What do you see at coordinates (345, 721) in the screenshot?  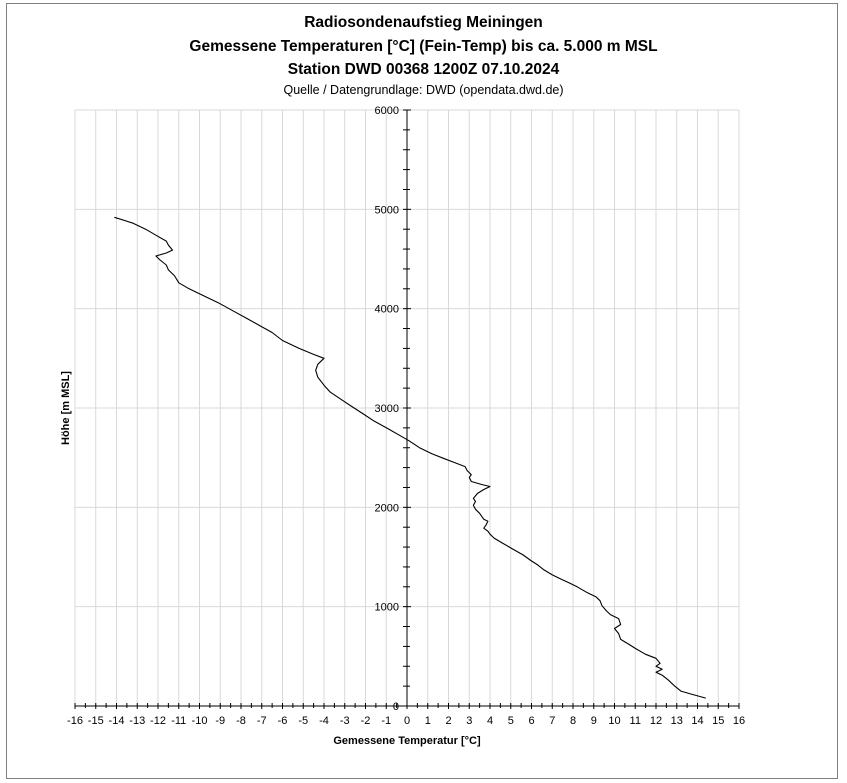 I see `x-tick-label: -3` at bounding box center [345, 721].